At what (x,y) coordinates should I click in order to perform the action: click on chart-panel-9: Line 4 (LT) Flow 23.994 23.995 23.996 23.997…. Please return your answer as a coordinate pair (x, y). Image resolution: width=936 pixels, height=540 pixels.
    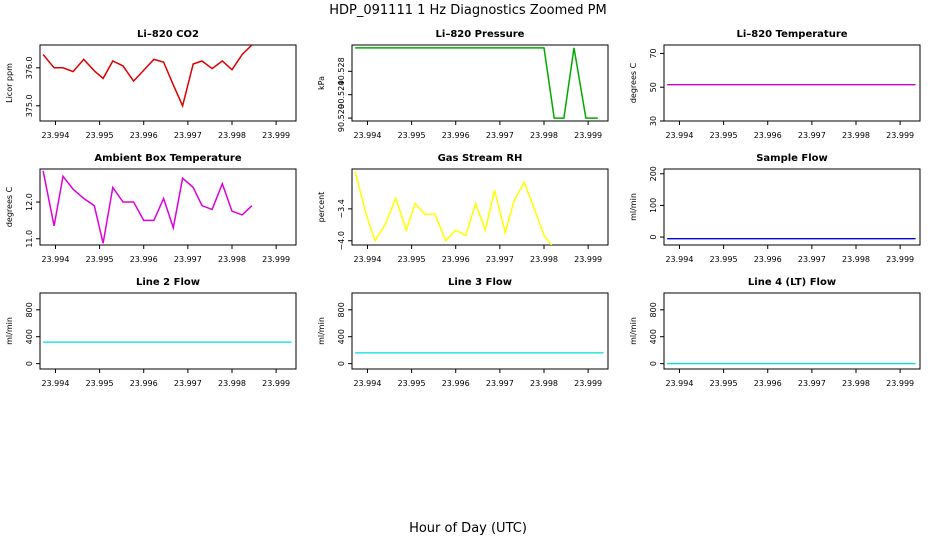
    Looking at the image, I should click on (775, 332).